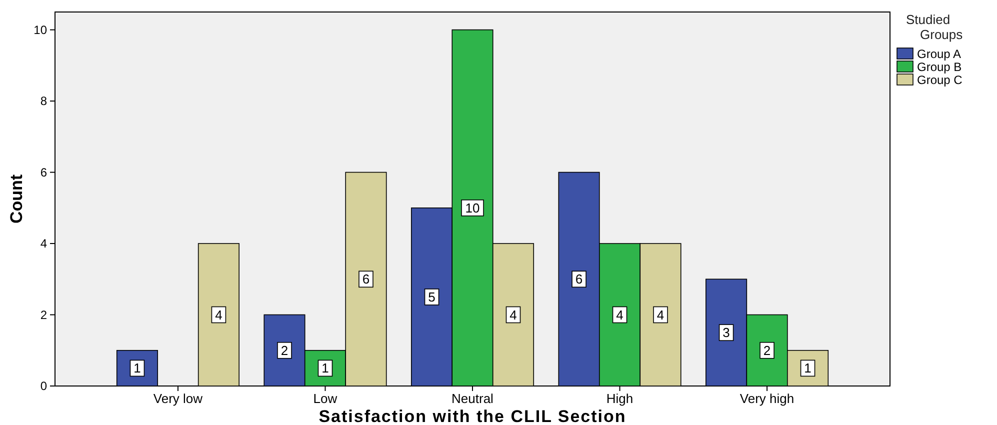 This screenshot has height=425, width=997. Describe the element at coordinates (767, 398) in the screenshot. I see `x-tick-label: Very high` at that location.